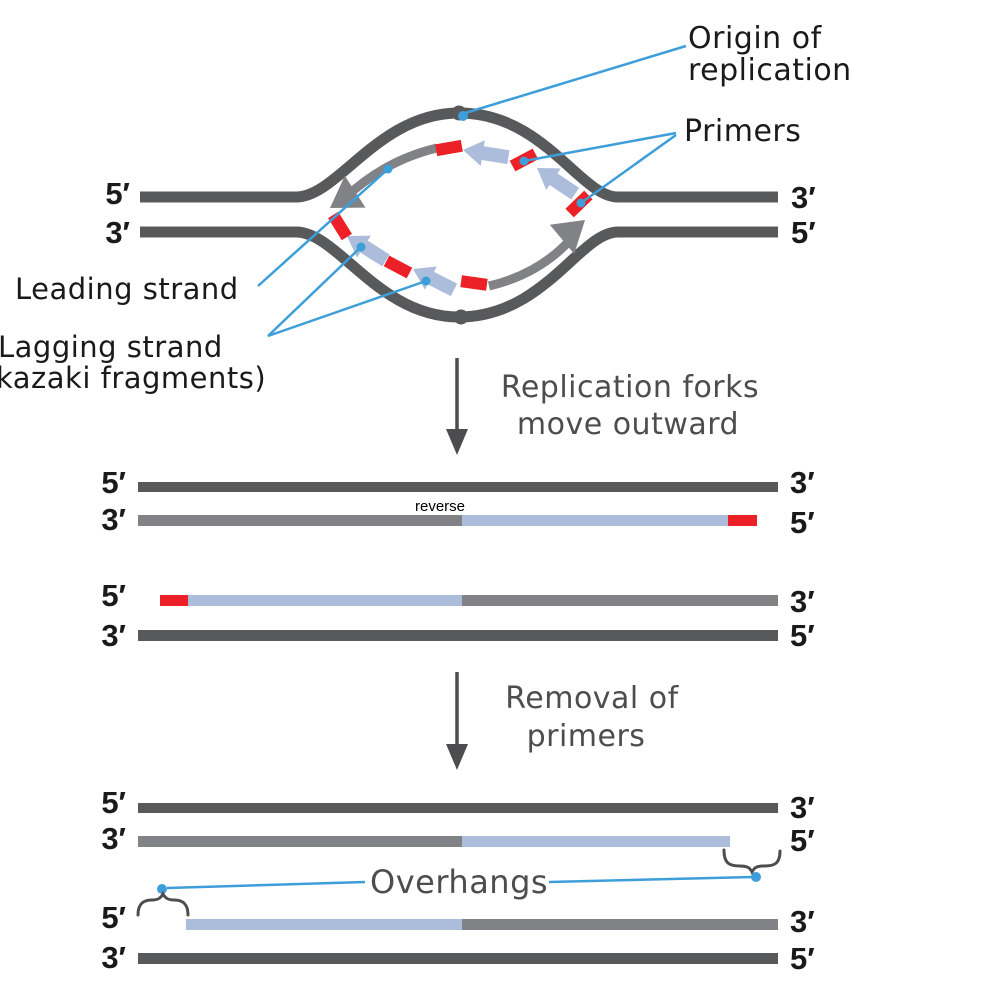 This screenshot has height=1000, width=992. What do you see at coordinates (592, 698) in the screenshot?
I see `step2-label-line1: Removal of` at bounding box center [592, 698].